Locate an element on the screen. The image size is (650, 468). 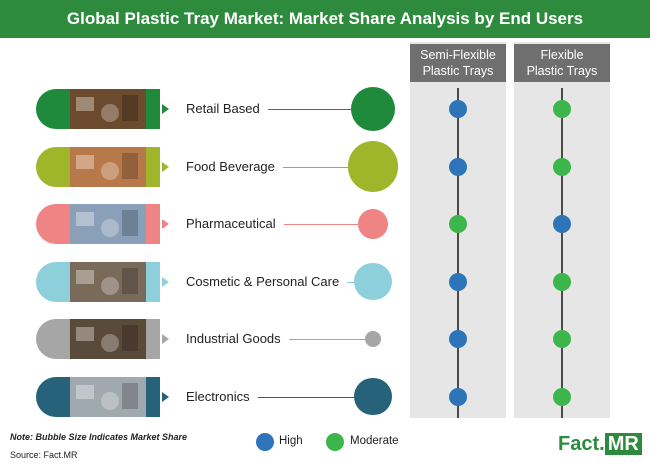
logo-mr: MR is located at coordinates (623, 444).